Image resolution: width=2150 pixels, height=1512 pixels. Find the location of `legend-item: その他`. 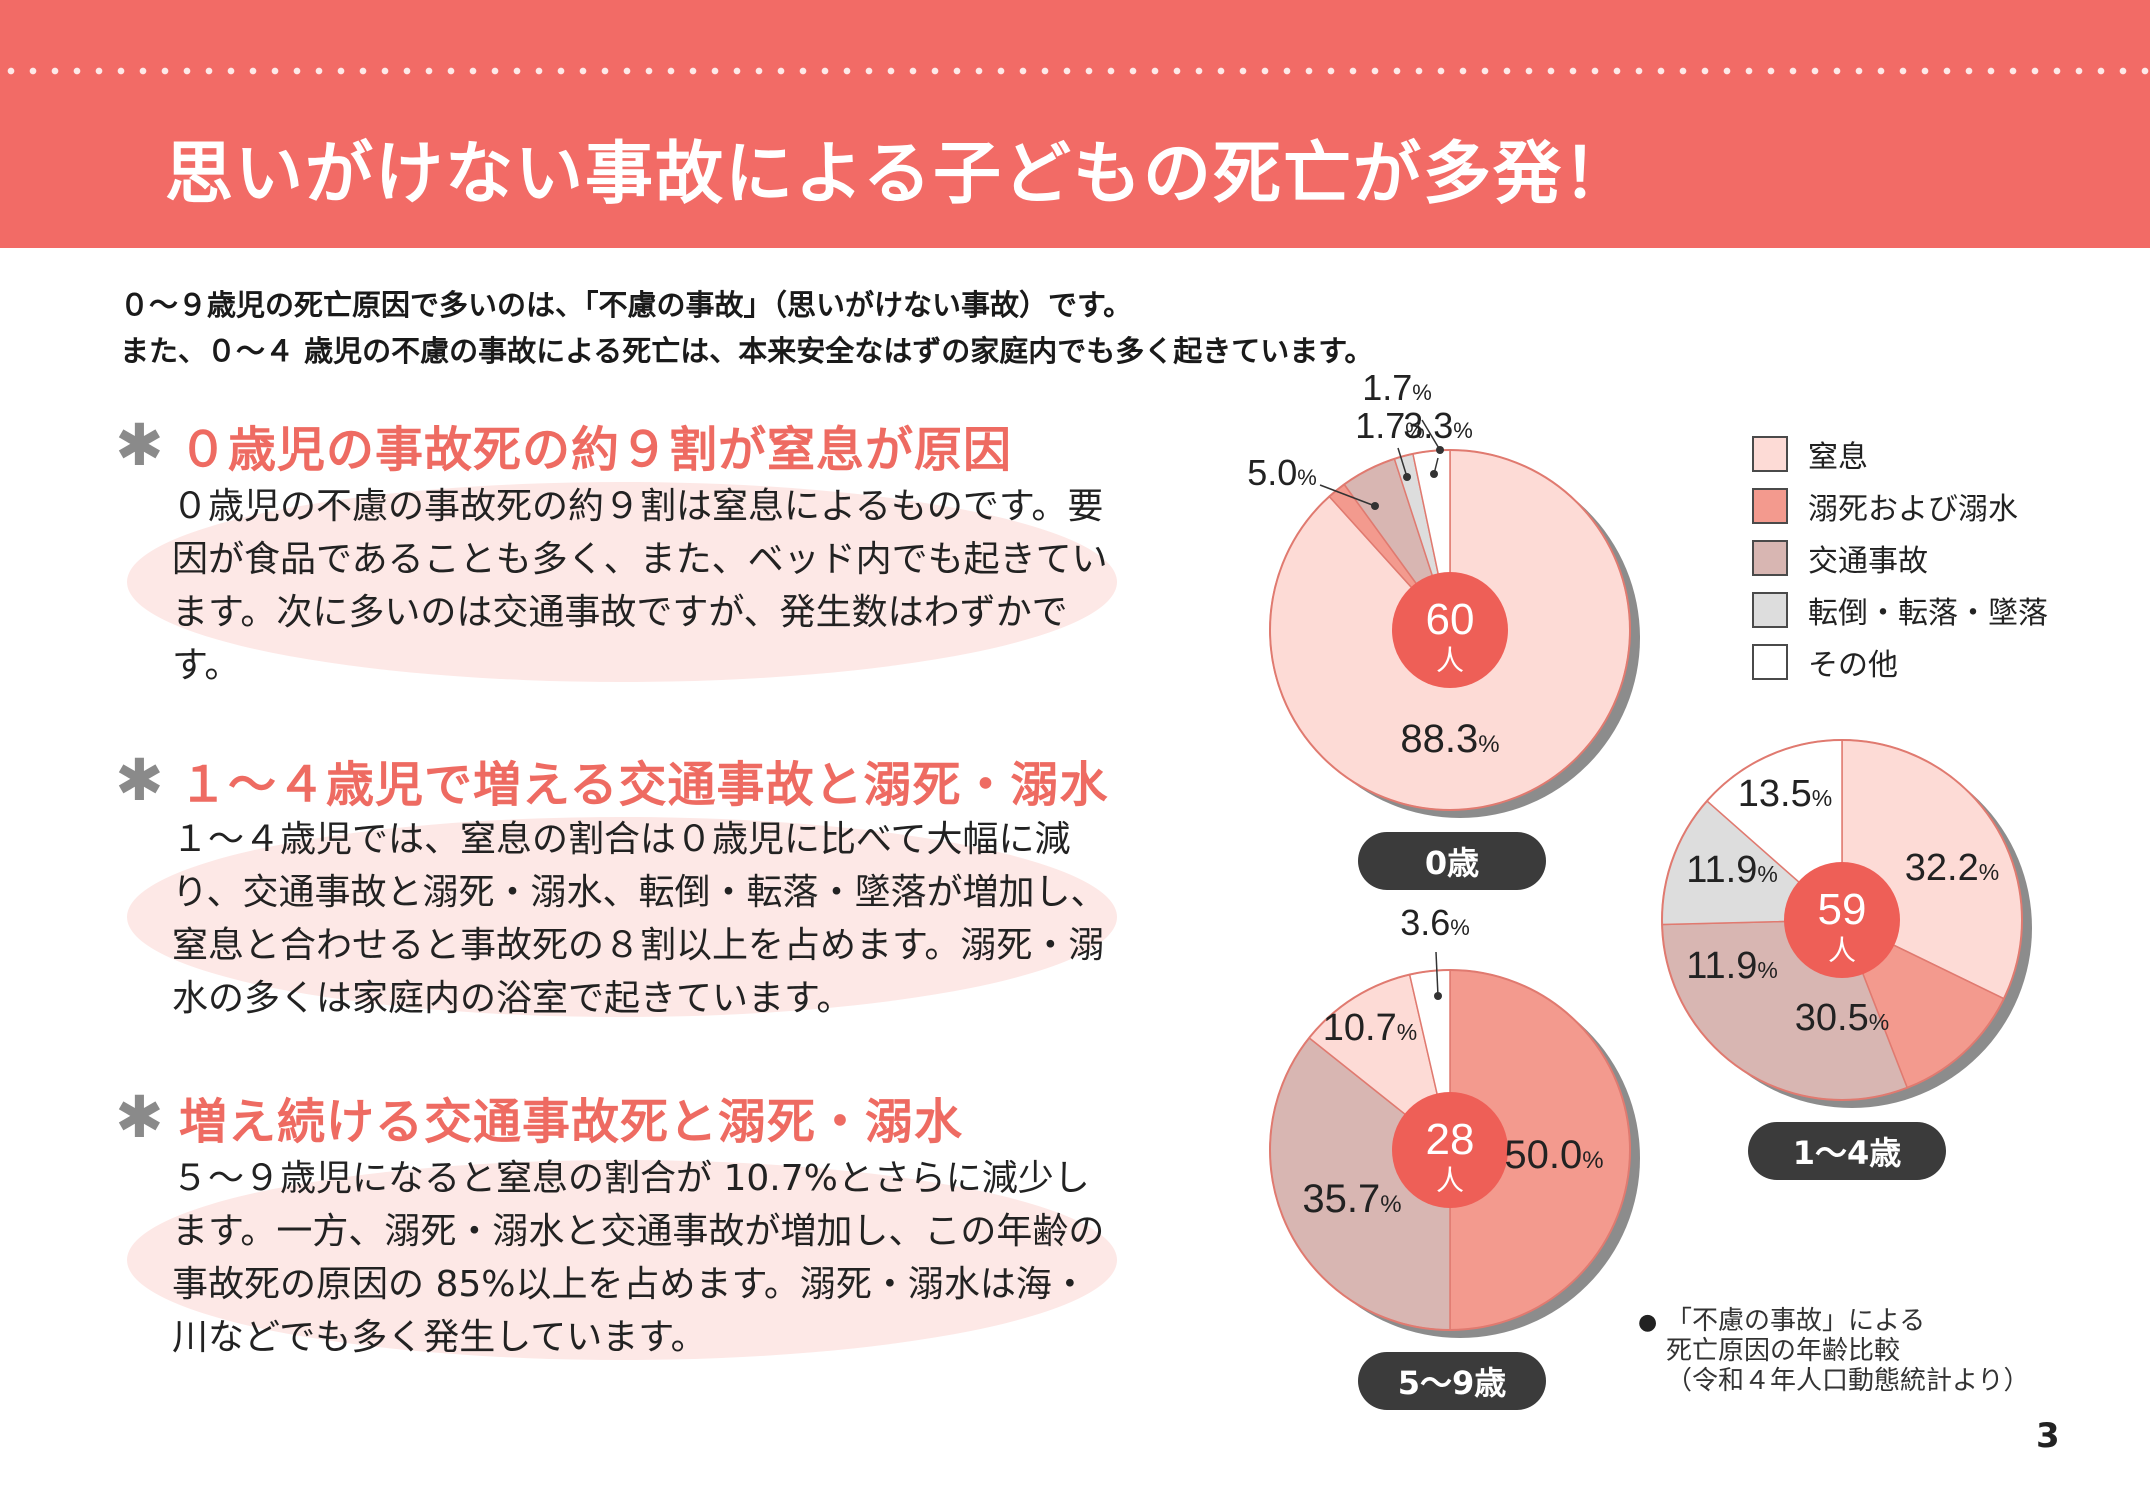

legend-item: その他 is located at coordinates (1900, 662).